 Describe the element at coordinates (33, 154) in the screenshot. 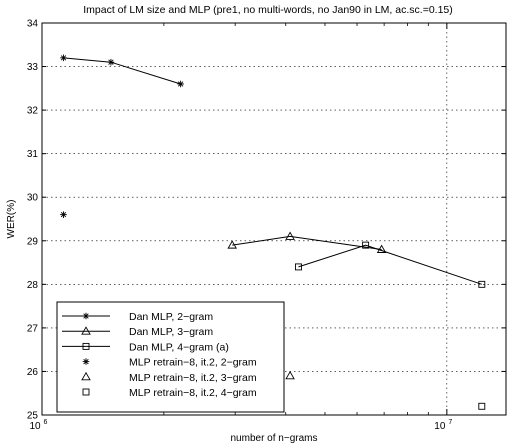

I see `y-tick-label: 31` at that location.